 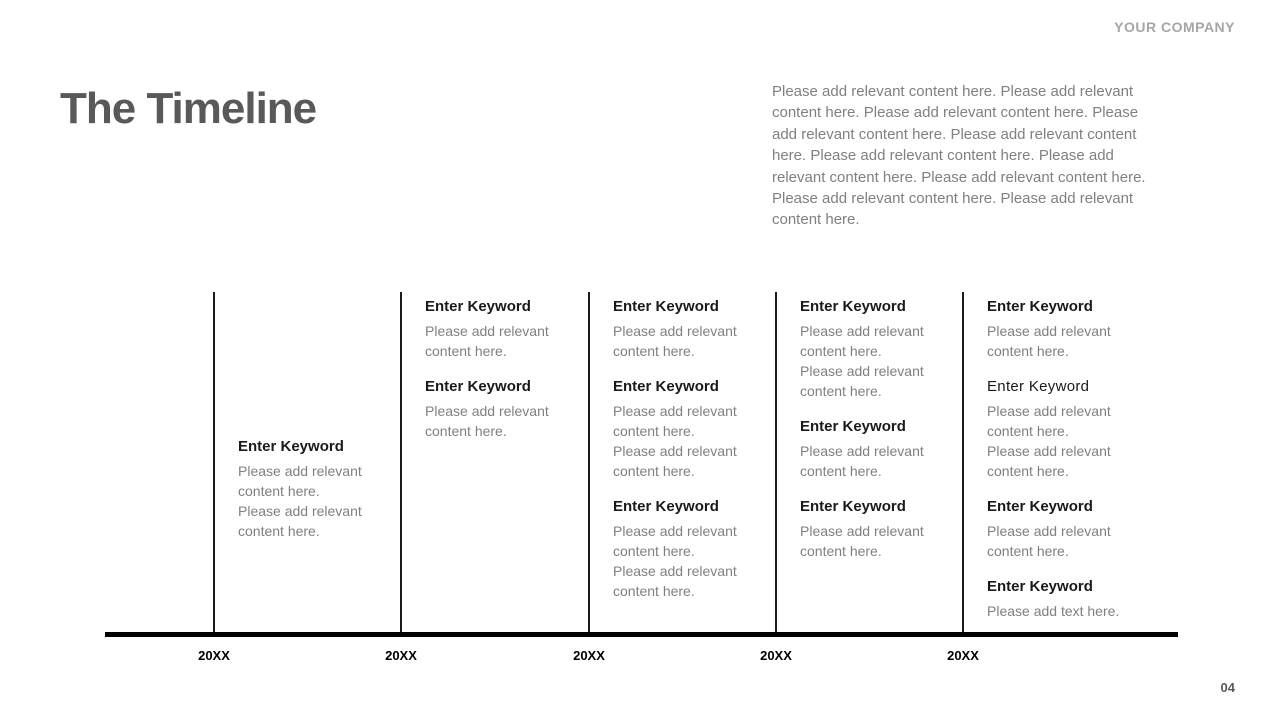 I want to click on page-title: The Timeline, so click(x=188, y=108).